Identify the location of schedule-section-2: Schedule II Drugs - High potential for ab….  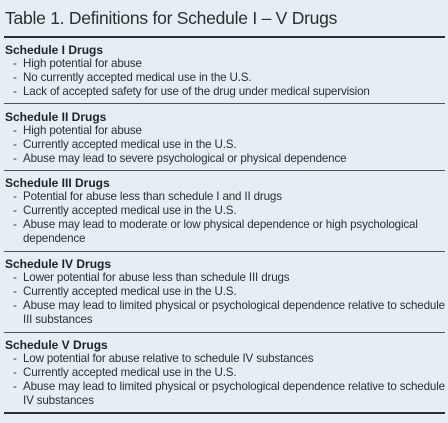
(225, 138).